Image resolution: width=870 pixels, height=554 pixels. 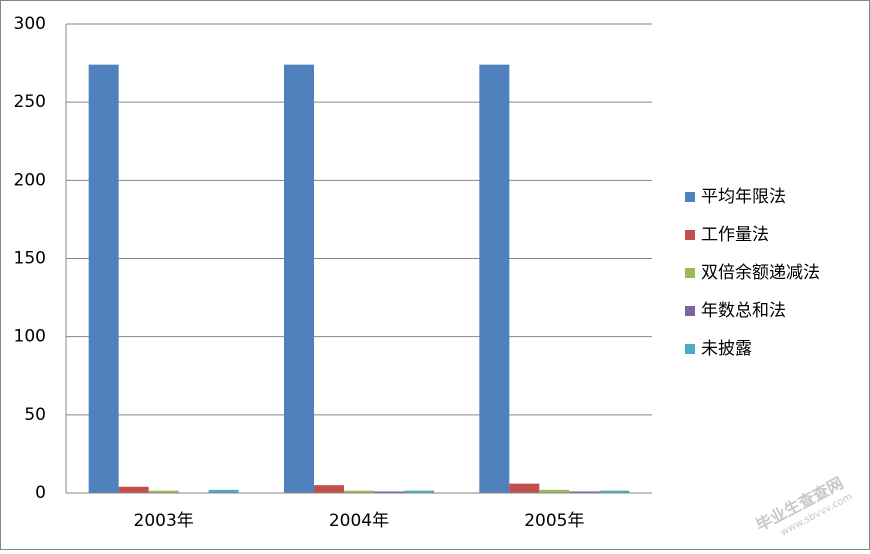 What do you see at coordinates (30, 24) in the screenshot?
I see `y-tick-label: 300` at bounding box center [30, 24].